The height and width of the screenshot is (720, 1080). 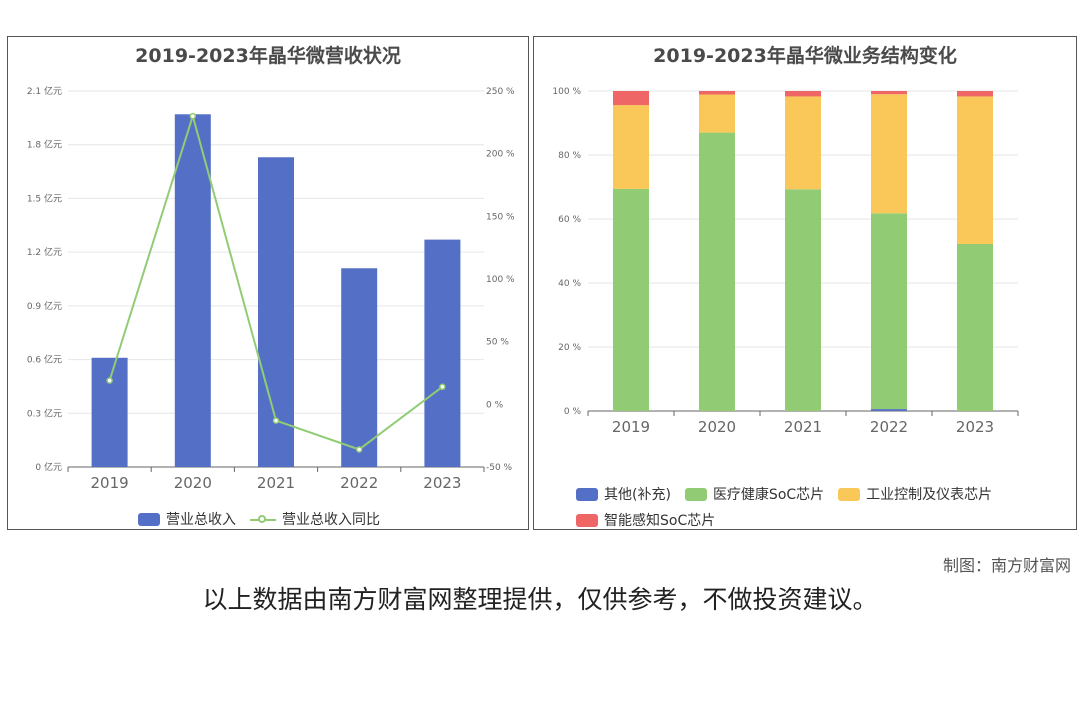 I want to click on legend-swatch-revenue-yoy, so click(x=263, y=519).